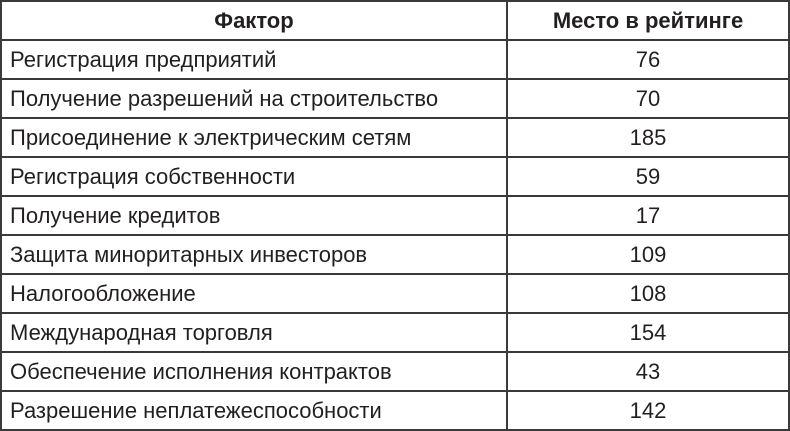 Image resolution: width=790 pixels, height=431 pixels. What do you see at coordinates (254, 293) in the screenshot?
I see `factor-cell: Налогообложение` at bounding box center [254, 293].